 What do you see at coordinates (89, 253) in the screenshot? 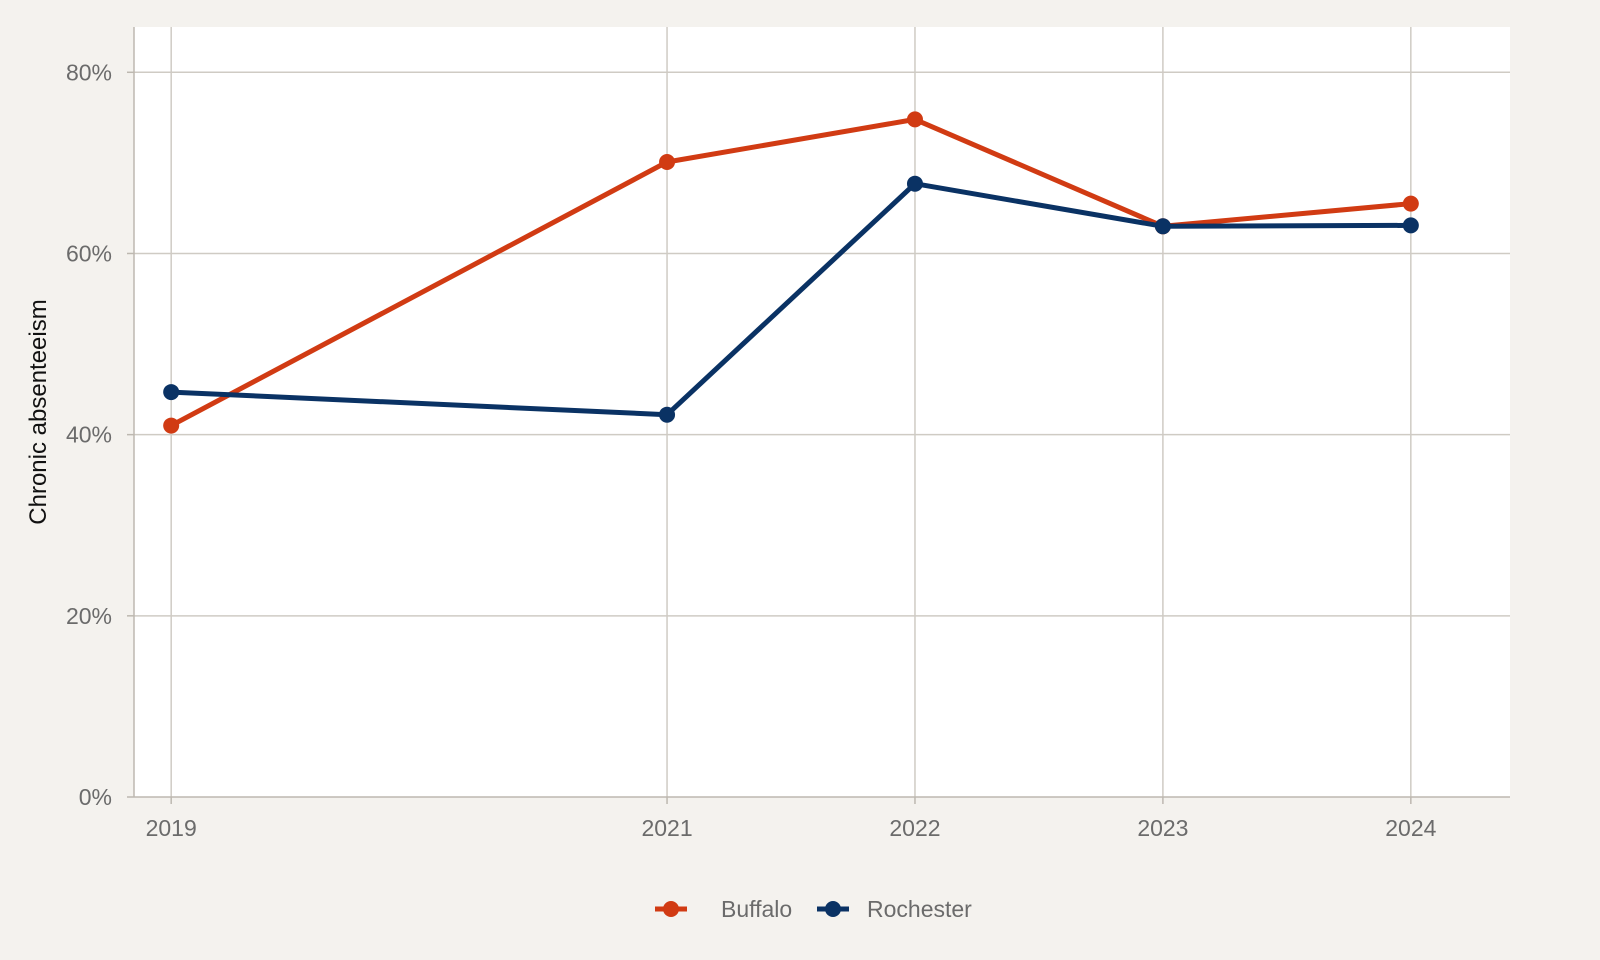
I see `y-tick-label: 60%` at bounding box center [89, 253].